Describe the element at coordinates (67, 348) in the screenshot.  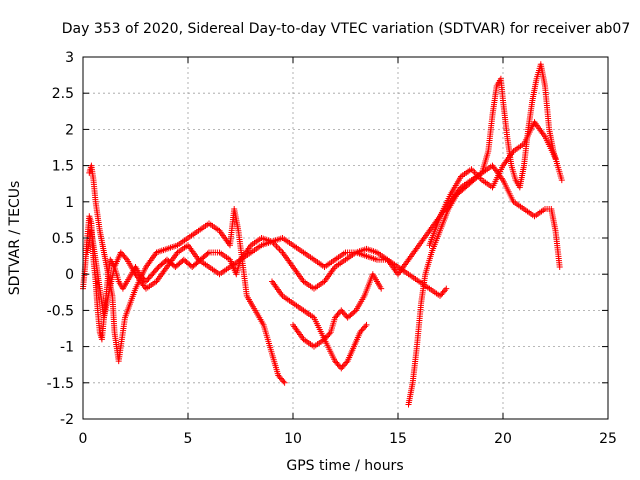
I see `y-tick-label: -1` at that location.